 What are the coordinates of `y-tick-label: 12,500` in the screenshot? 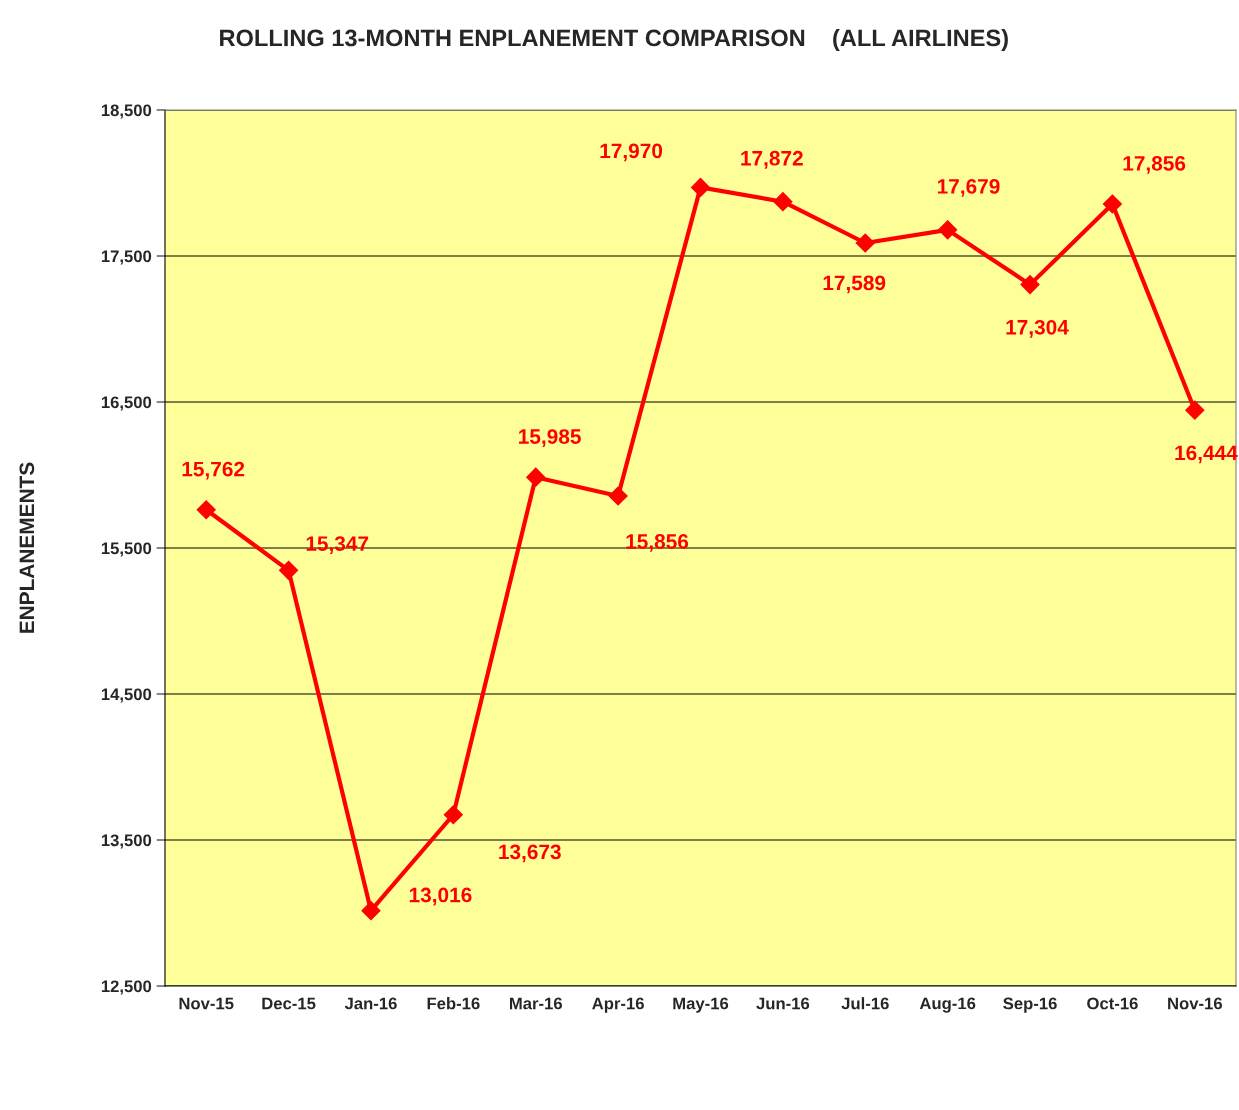 It's located at (126, 987).